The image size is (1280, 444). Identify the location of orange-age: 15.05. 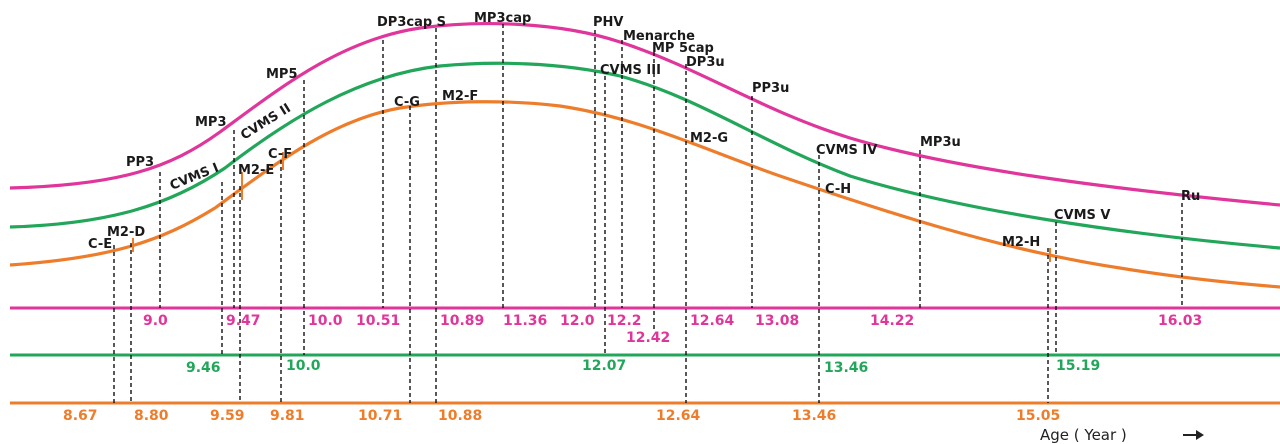
(1038, 416).